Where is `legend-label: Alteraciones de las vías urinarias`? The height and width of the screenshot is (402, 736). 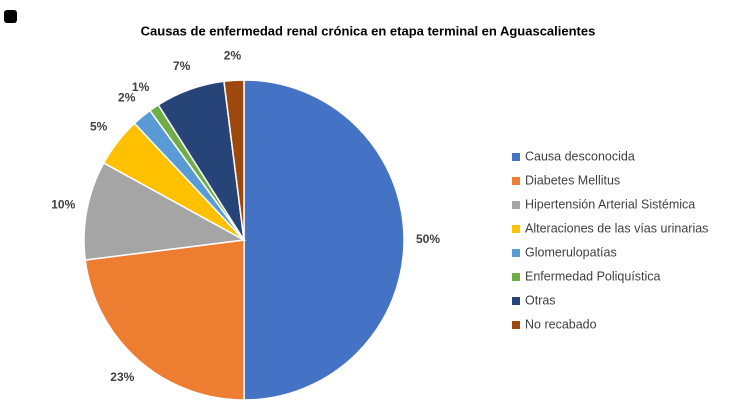
legend-label: Alteraciones de las vías urinarias is located at coordinates (616, 228).